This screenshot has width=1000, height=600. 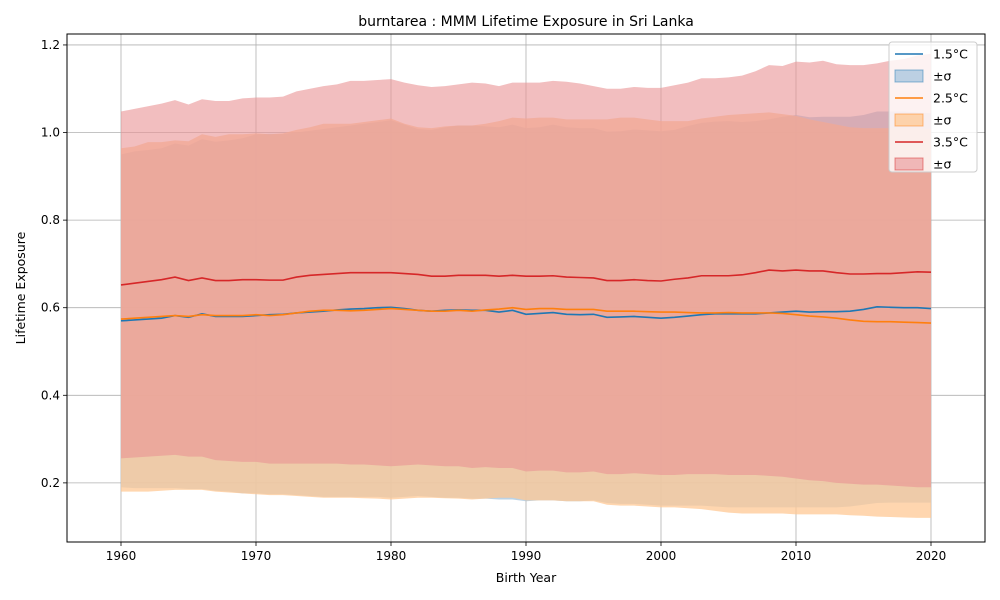 I want to click on x-tick-label: 1970, so click(x=256, y=556).